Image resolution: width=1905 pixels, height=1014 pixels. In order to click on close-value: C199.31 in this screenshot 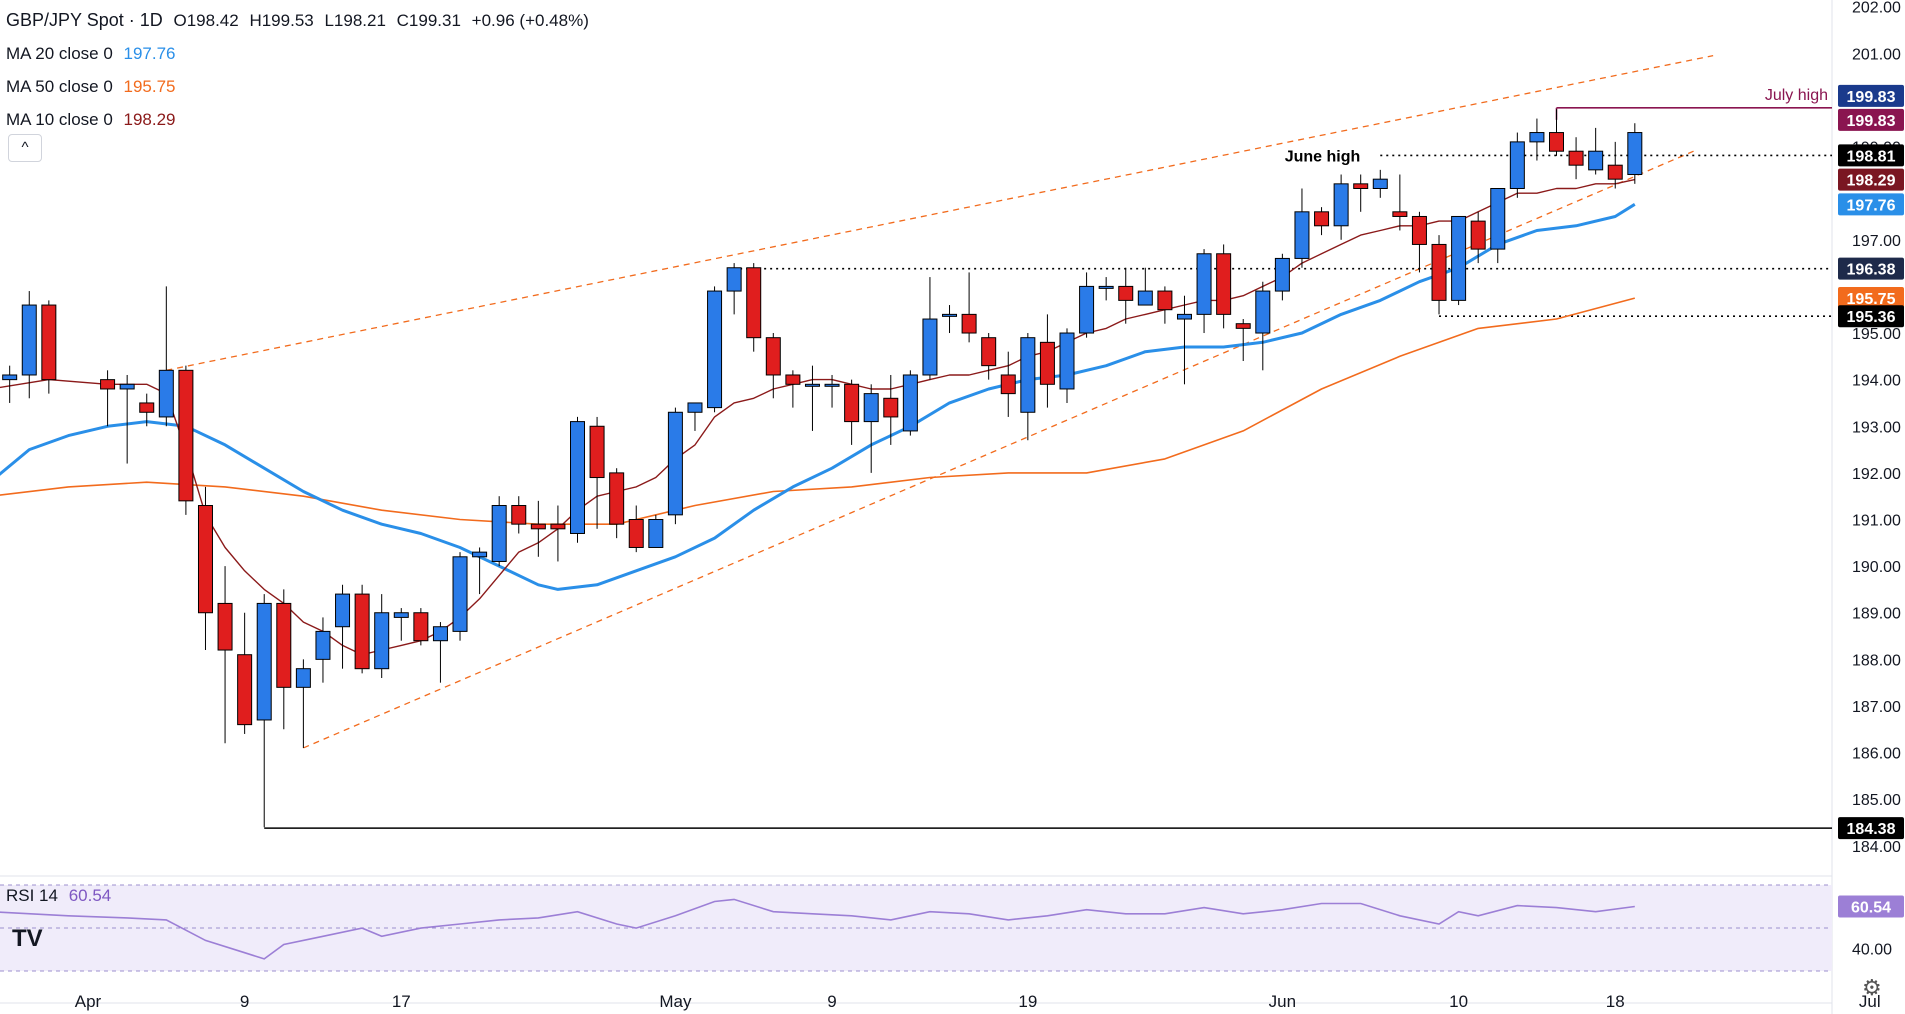, I will do `click(428, 20)`.